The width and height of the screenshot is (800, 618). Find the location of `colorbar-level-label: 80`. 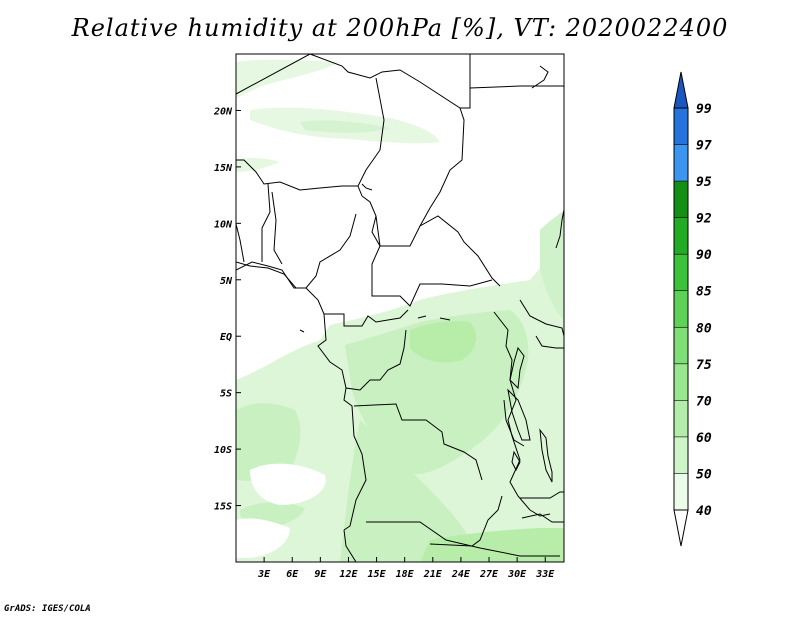

colorbar-level-label: 80 is located at coordinates (704, 328).